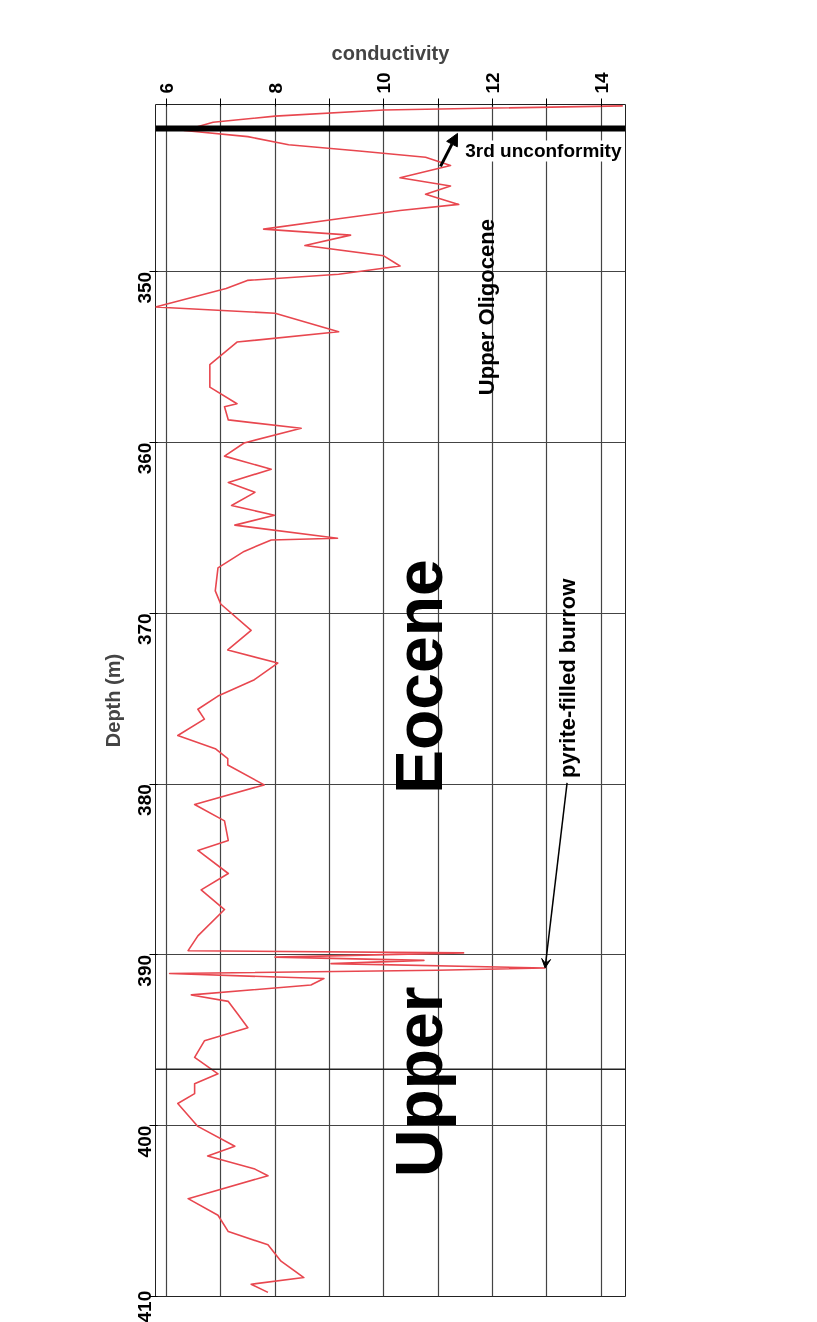 The height and width of the screenshot is (1322, 817). I want to click on y-tick-label: 400, so click(144, 1141).